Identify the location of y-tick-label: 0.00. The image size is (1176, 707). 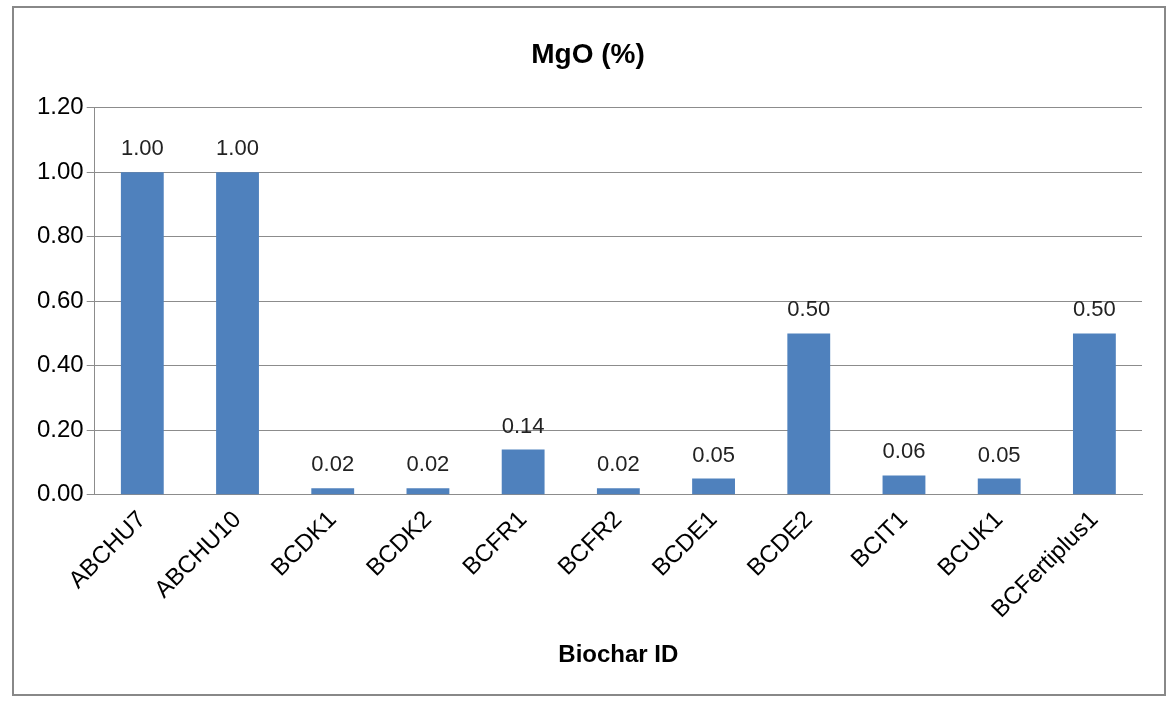
(60, 493).